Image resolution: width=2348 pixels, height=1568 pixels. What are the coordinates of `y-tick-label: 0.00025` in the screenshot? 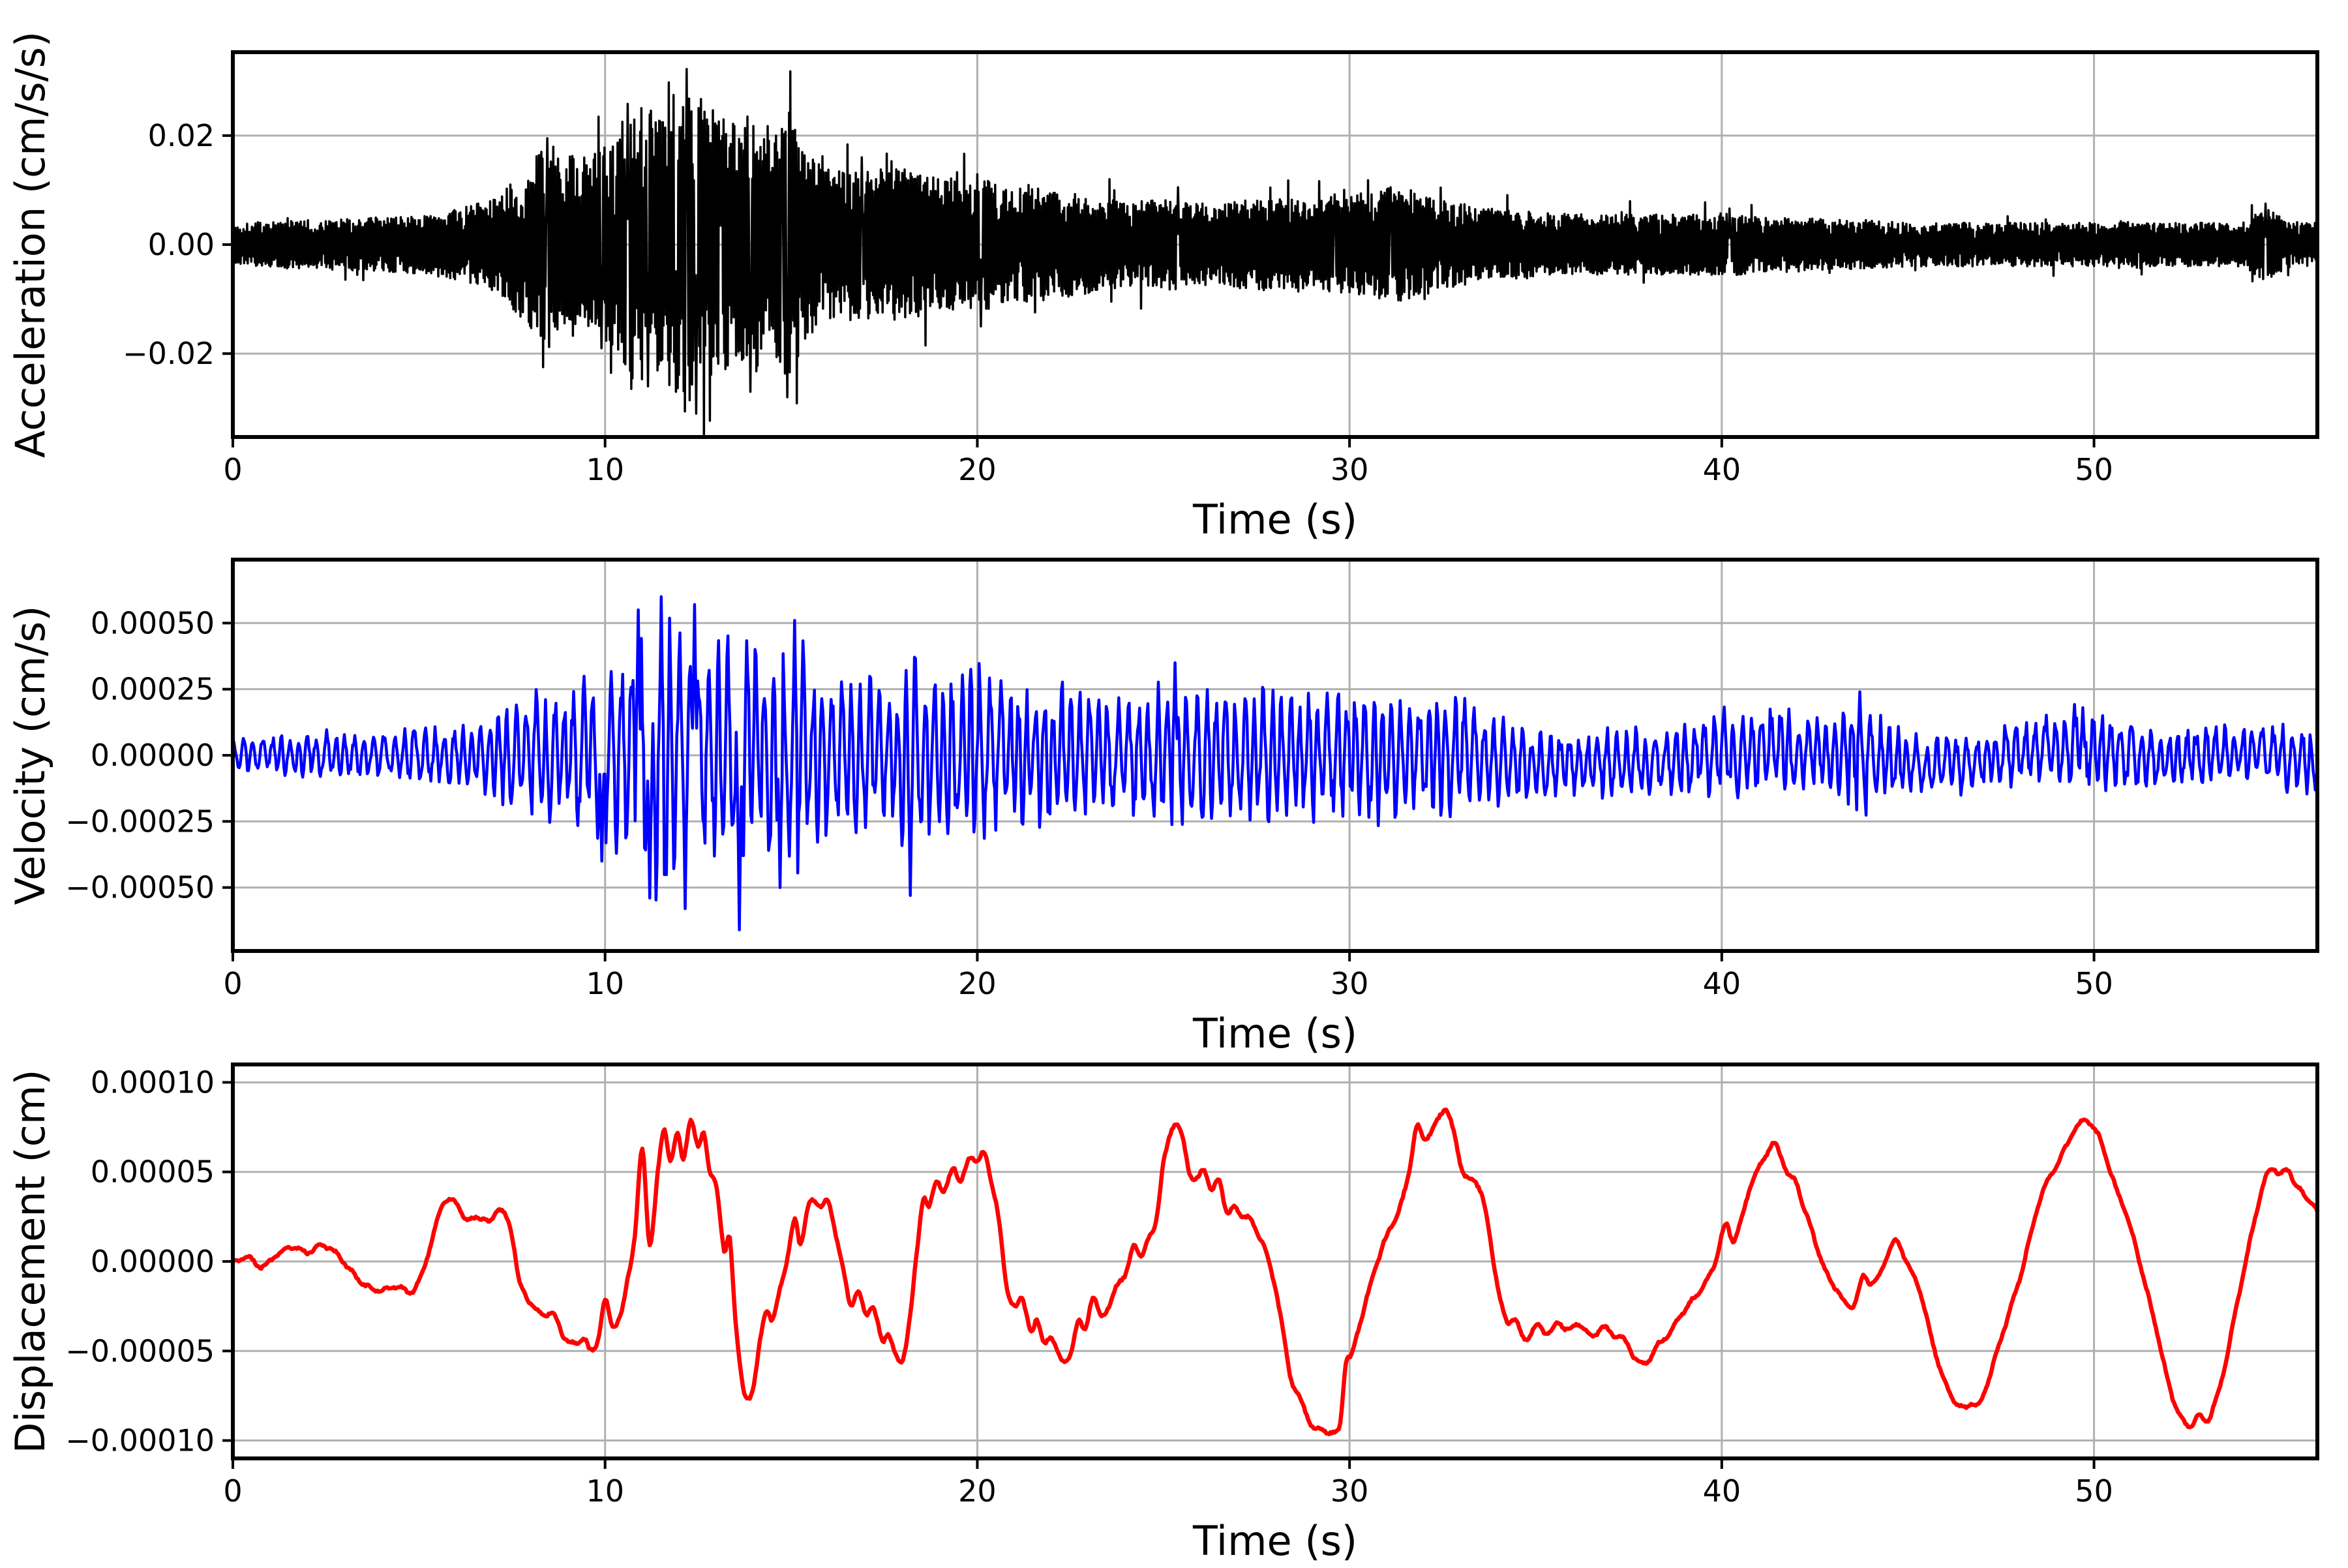 It's located at (153, 689).